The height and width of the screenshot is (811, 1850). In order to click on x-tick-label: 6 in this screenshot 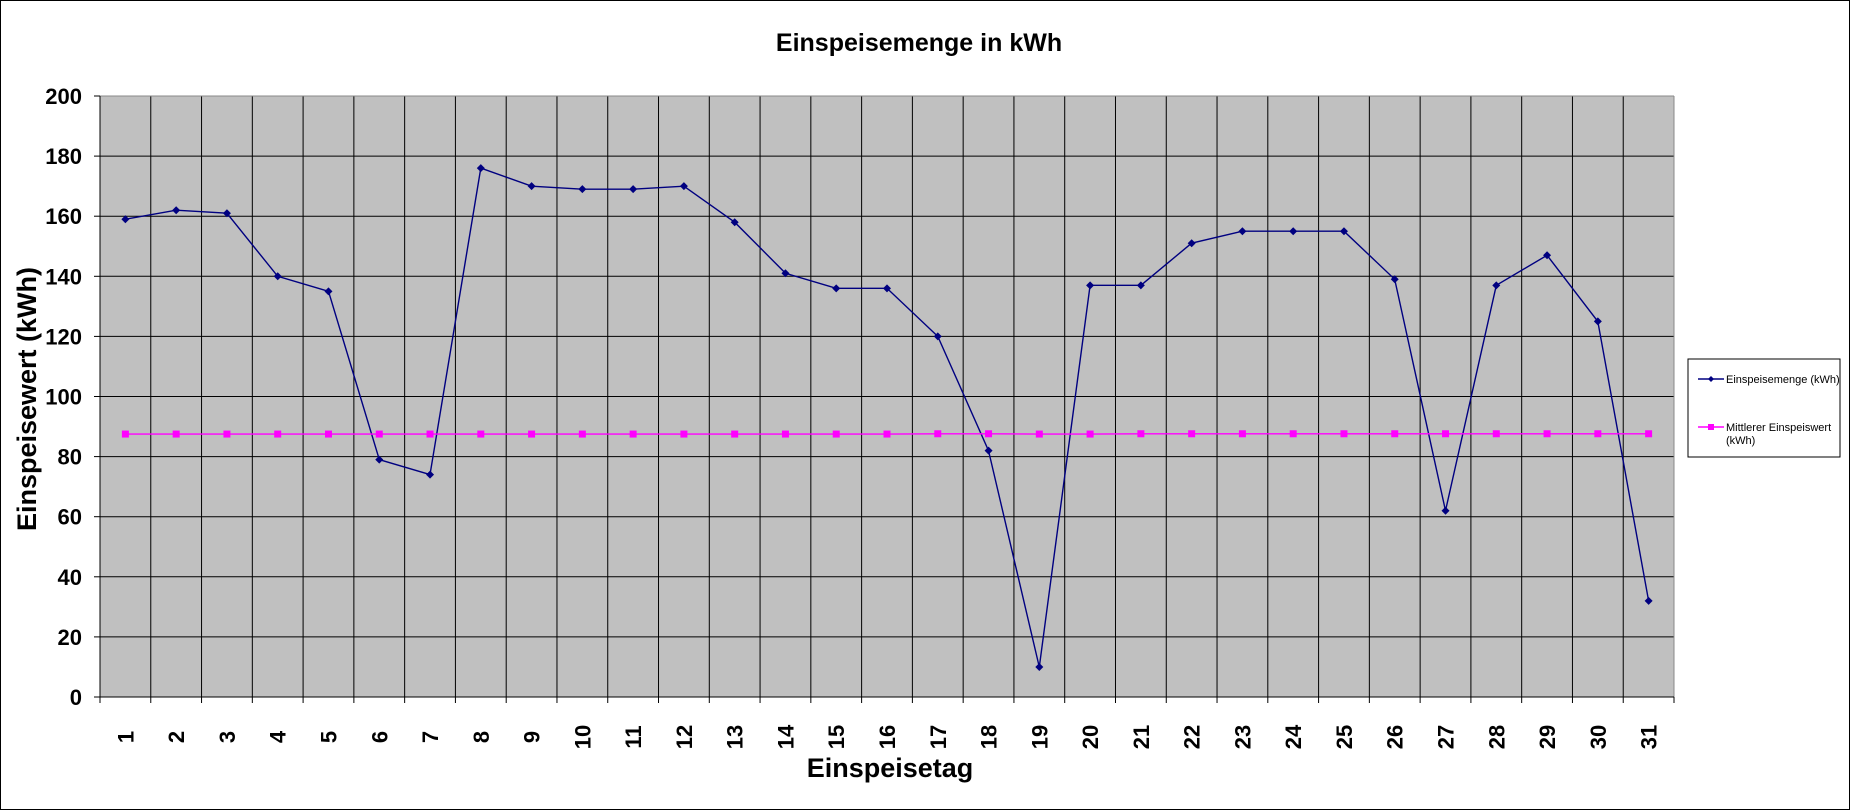, I will do `click(379, 737)`.